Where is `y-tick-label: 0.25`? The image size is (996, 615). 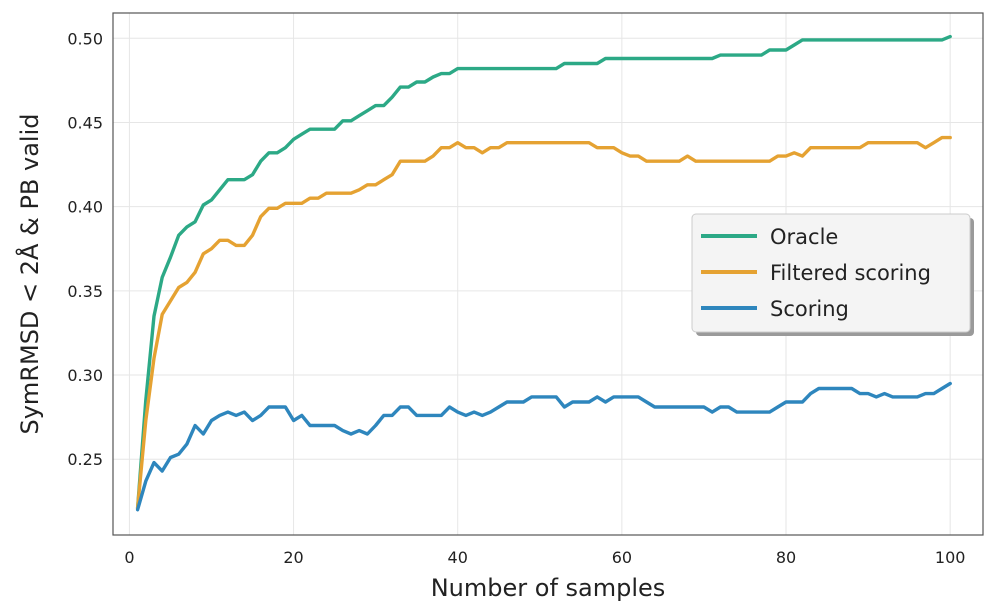
y-tick-label: 0.25 is located at coordinates (85, 459).